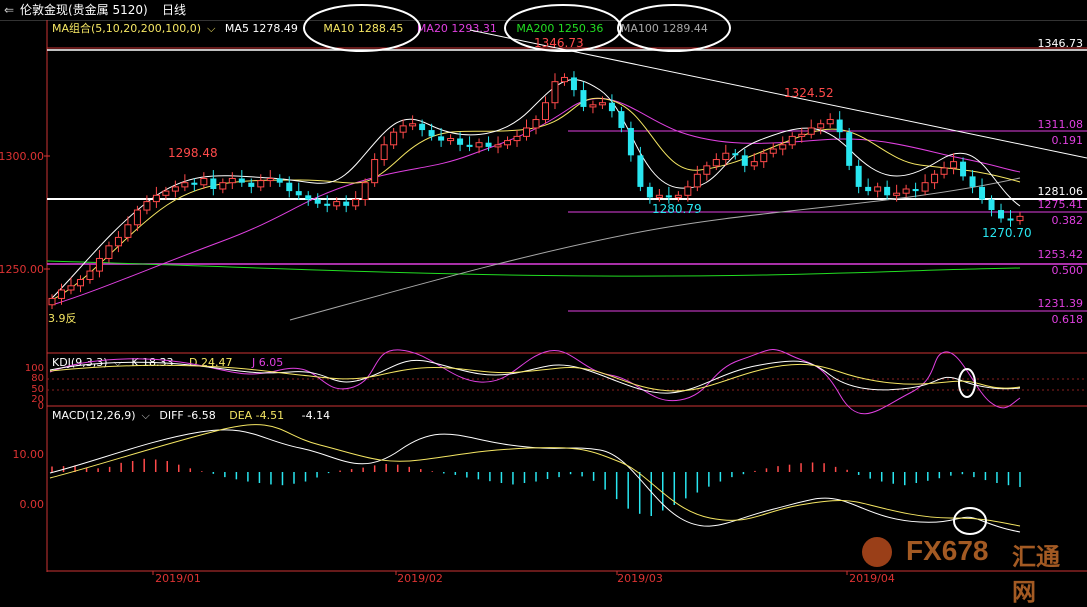 Image resolution: width=1087 pixels, height=607 pixels. I want to click on annot-corner: 3.9反, so click(62, 318).